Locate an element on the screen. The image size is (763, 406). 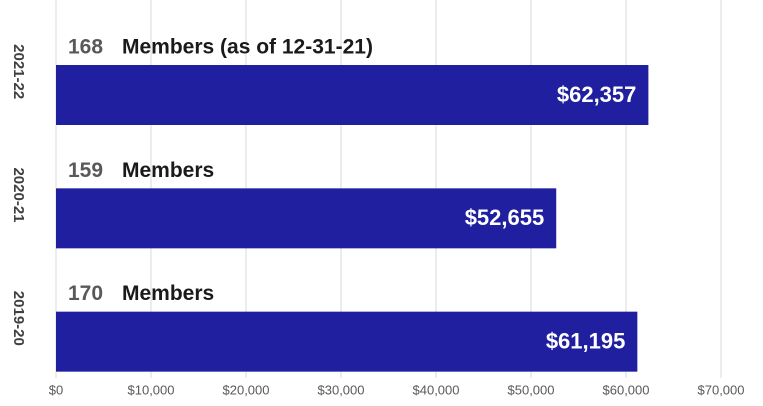
x-tick-label: $70,000 is located at coordinates (721, 389).